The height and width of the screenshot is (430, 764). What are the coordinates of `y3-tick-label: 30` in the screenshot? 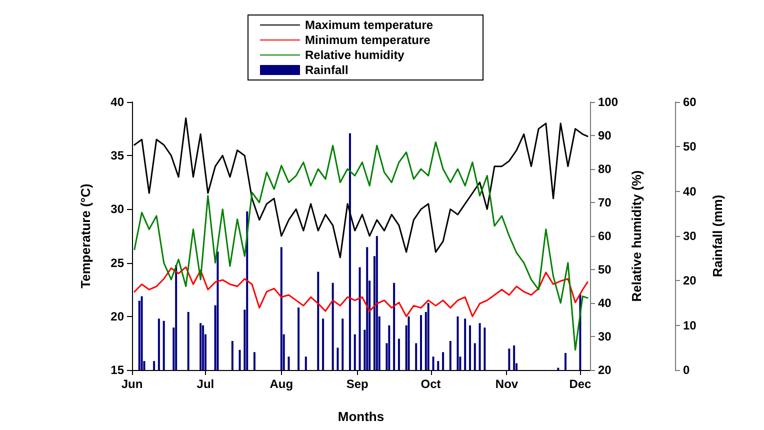 It's located at (690, 236).